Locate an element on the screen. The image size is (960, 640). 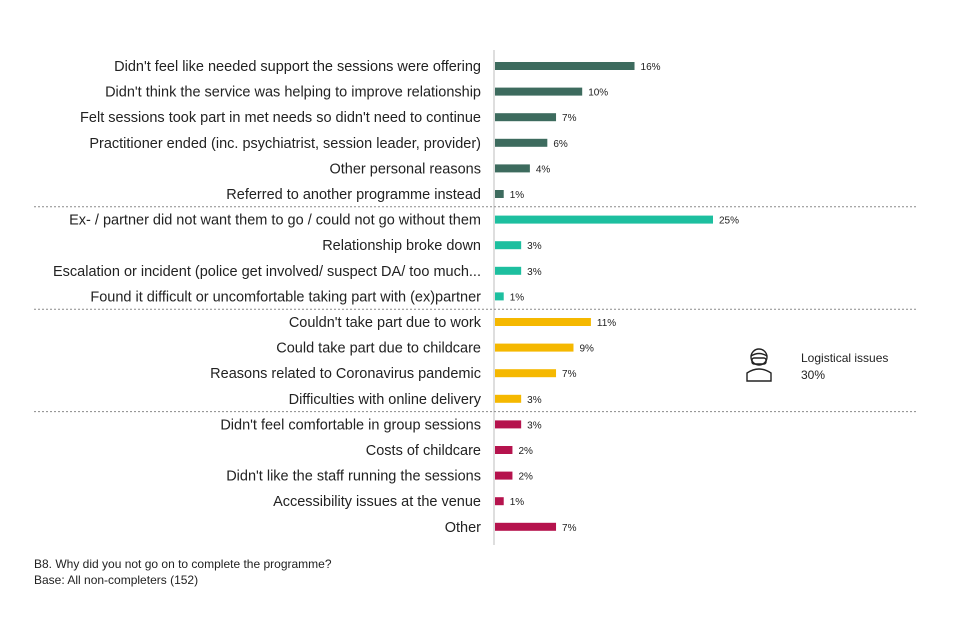
bar-relationship-broke-down is located at coordinates (508, 245).